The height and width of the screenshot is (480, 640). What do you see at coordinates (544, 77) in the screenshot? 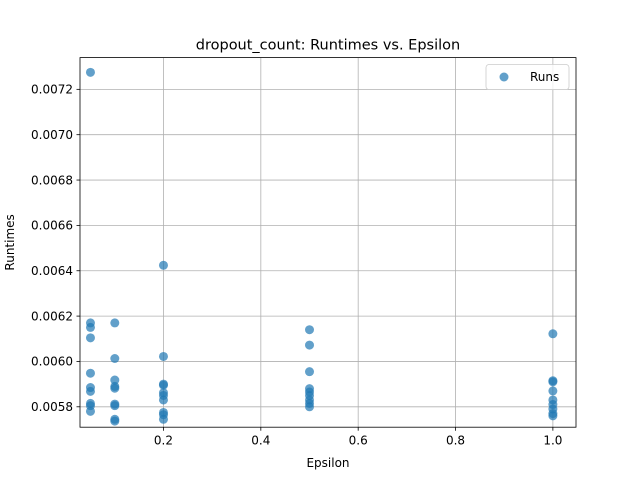
I see `legend-label: Runs` at bounding box center [544, 77].